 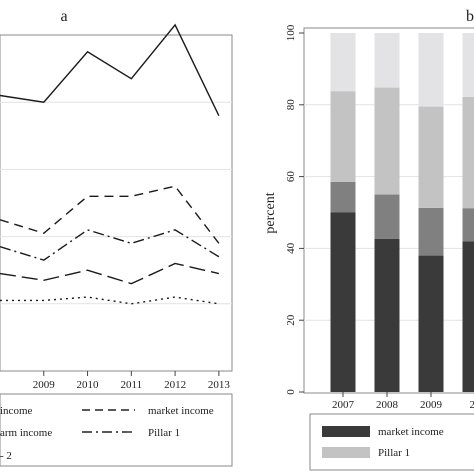 I want to click on panel-b-y-axis-title: percent, so click(x=270, y=212).